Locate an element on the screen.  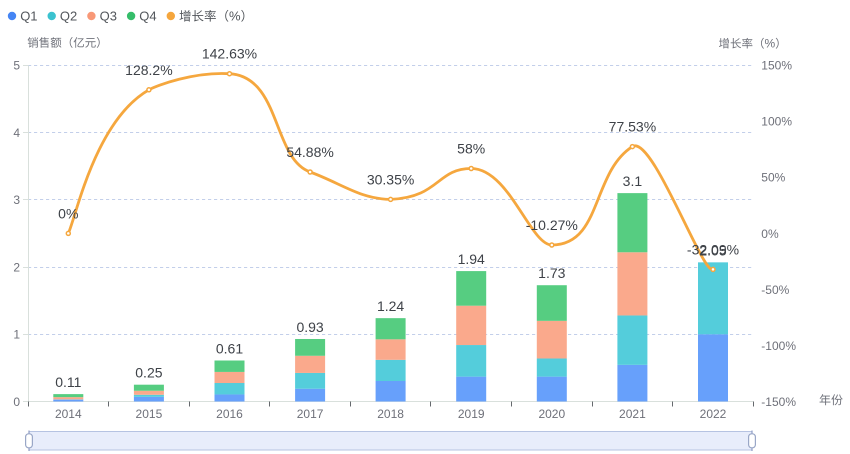
svg-text: 5 is located at coordinates (16, 66).